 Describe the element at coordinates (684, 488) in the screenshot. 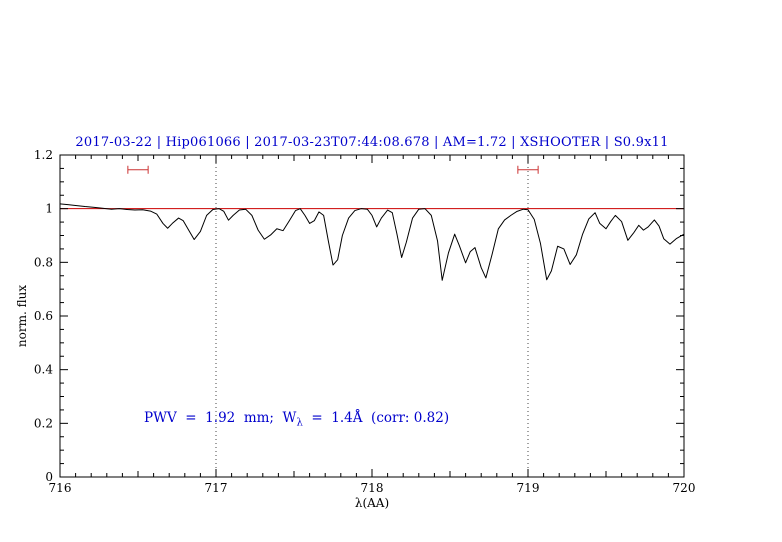

I see `x-tick-label: 720` at that location.